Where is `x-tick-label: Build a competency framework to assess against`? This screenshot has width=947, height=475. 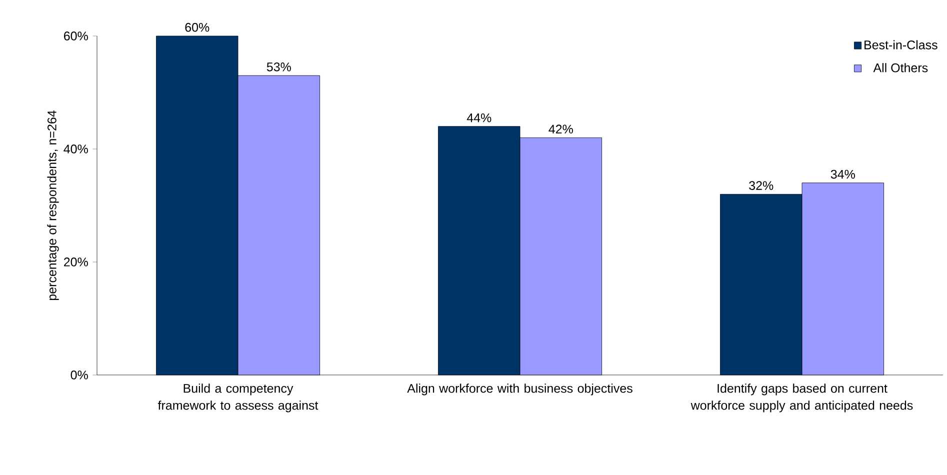
x-tick-label: Build a competency framework to assess against is located at coordinates (238, 398).